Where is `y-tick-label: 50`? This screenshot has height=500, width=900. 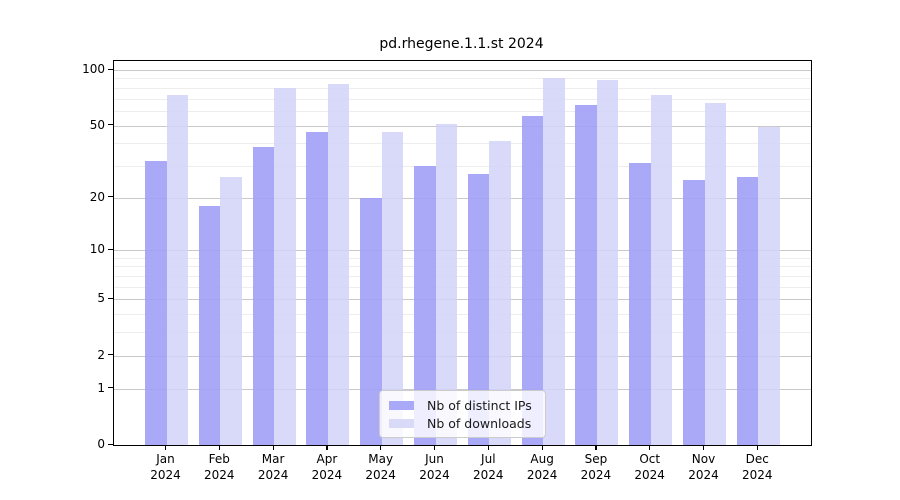
y-tick-label: 50 is located at coordinates (97, 124).